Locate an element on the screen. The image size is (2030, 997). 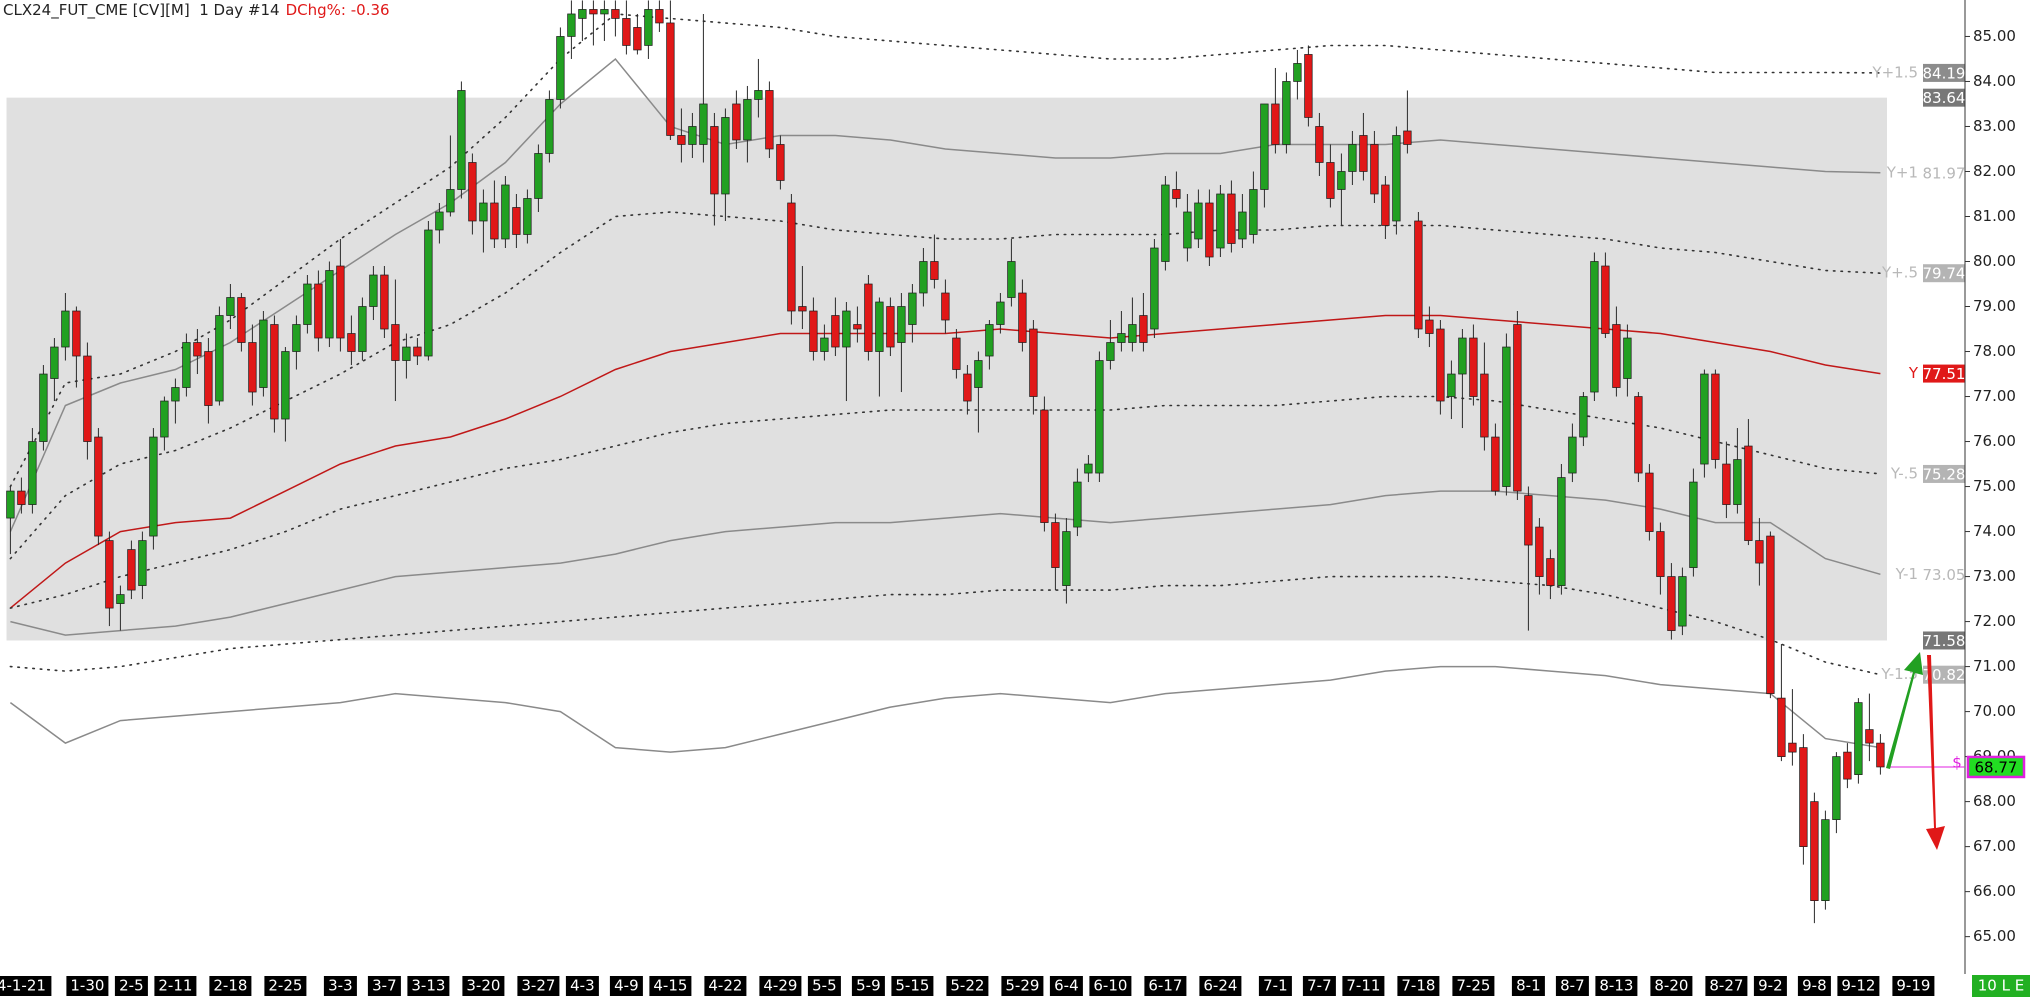
x-tick-label: 9-19 is located at coordinates (1913, 986).